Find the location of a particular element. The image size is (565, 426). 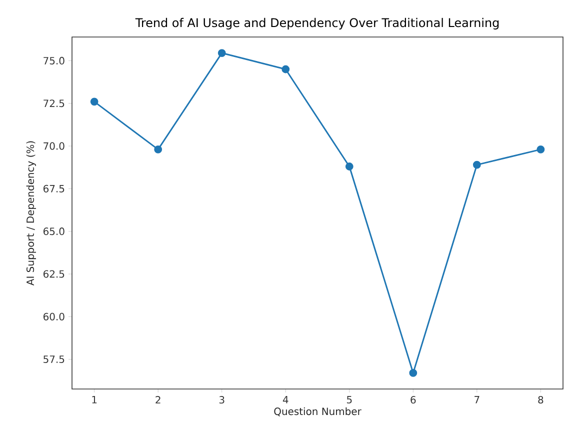

x-tick-label: 6 is located at coordinates (413, 400).